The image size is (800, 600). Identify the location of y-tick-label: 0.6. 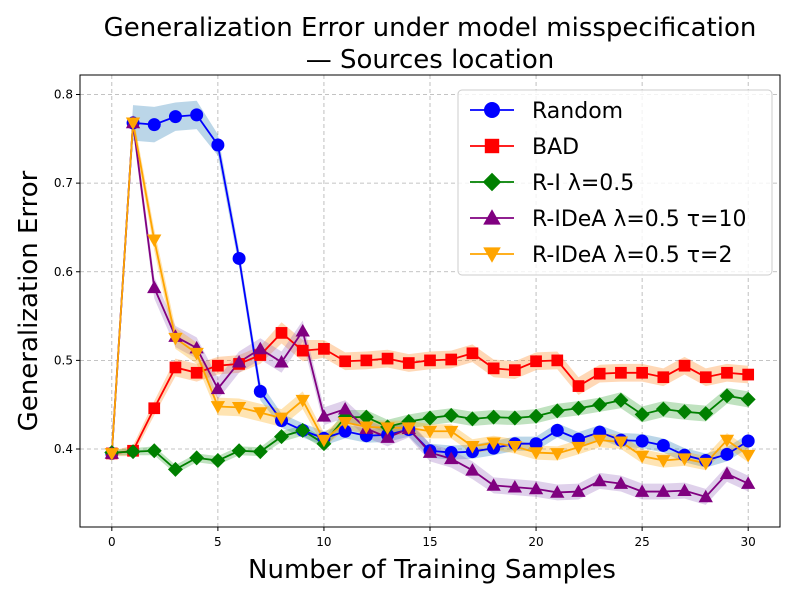
(63, 272).